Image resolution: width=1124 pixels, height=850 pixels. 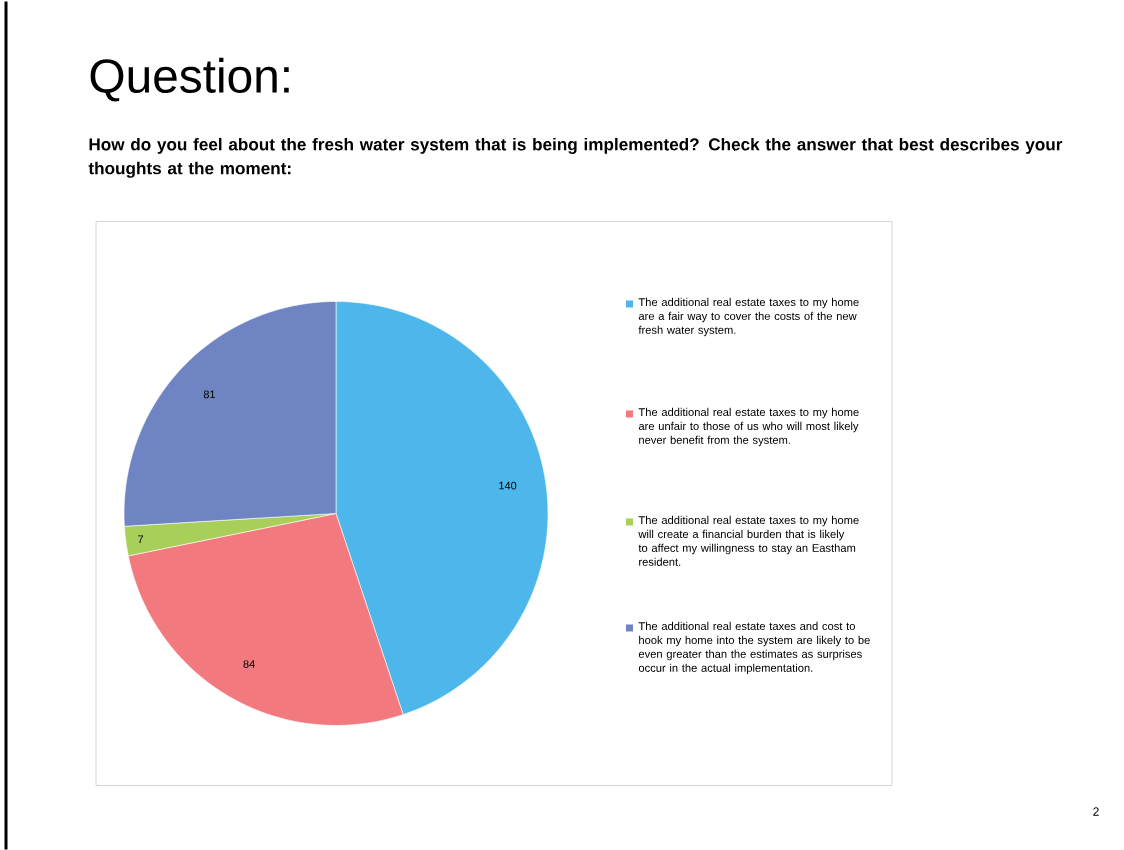 I want to click on chart-subtitle: How do you feel about the fresh water system that is being implemented? Check the answer that best describes your thoughts at the moment:, so click(x=575, y=157).